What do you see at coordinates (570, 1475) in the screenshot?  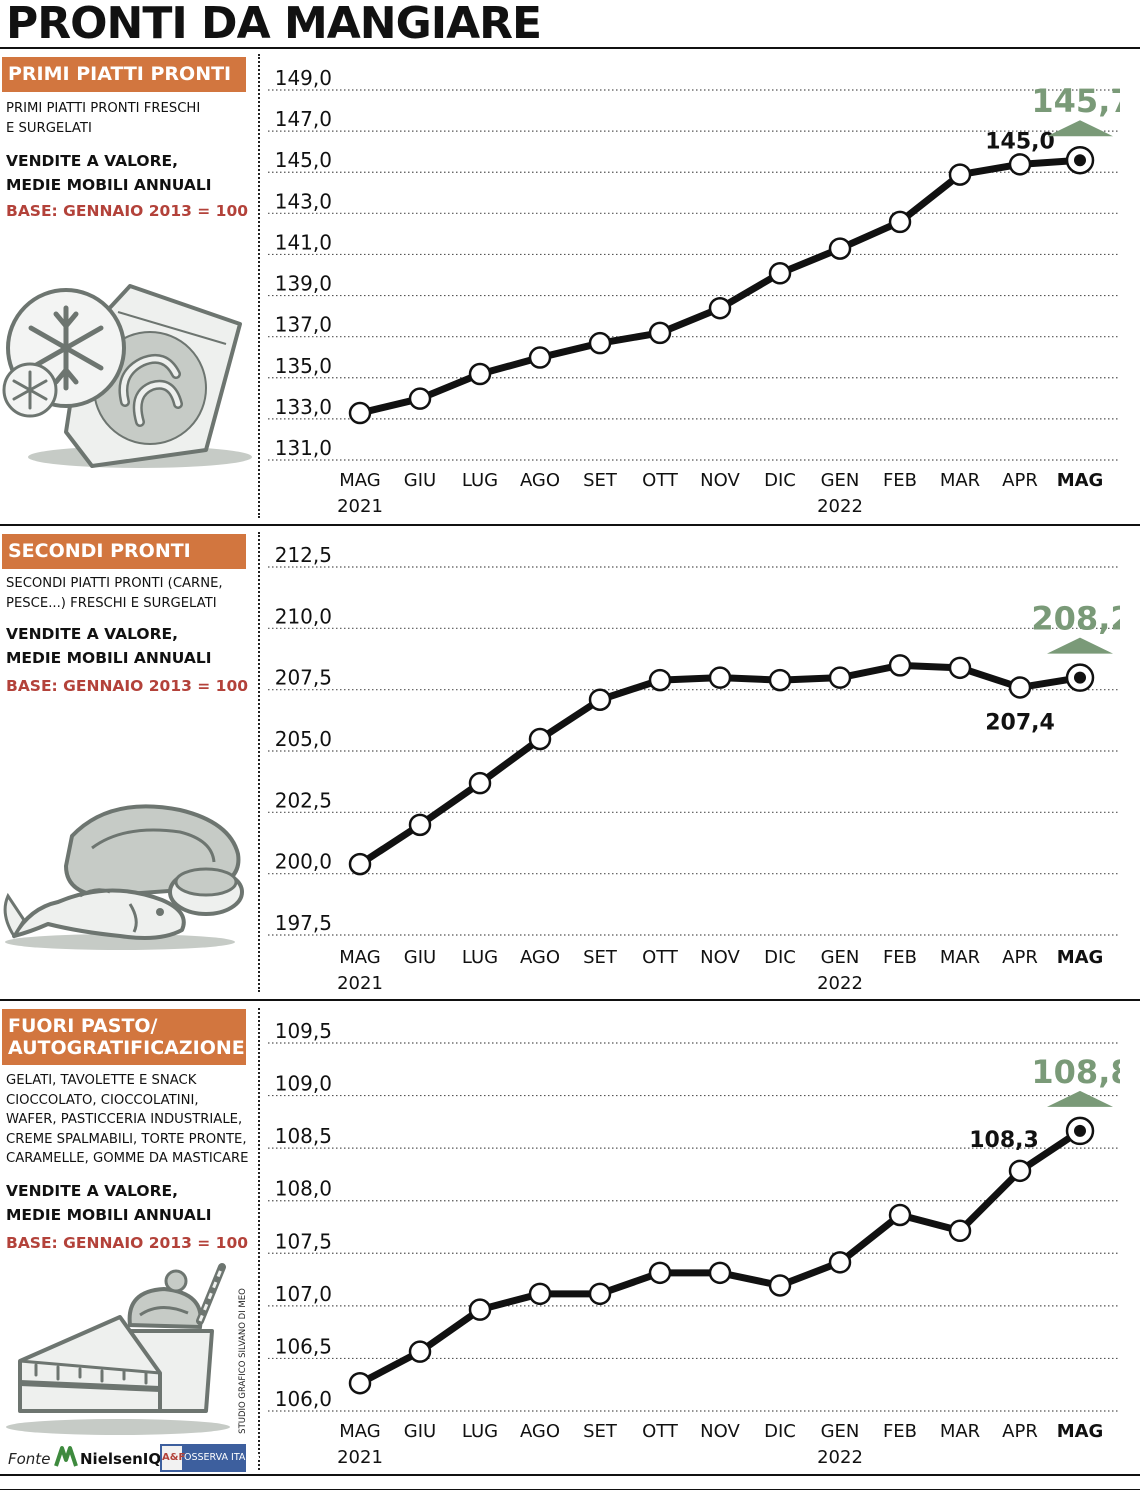 I see `bottom-rule` at bounding box center [570, 1475].